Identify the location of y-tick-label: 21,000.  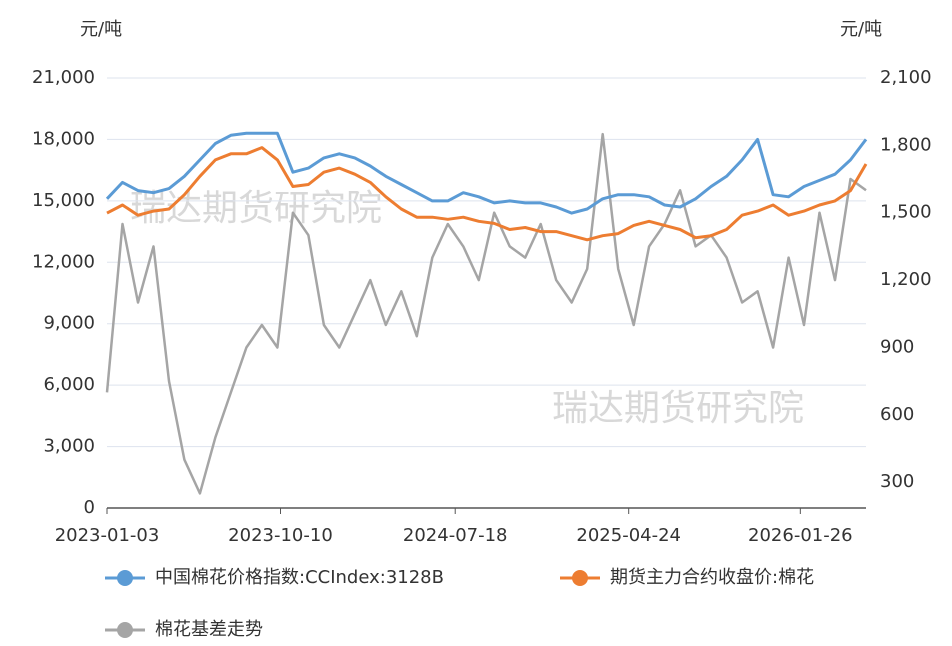
(63, 77).